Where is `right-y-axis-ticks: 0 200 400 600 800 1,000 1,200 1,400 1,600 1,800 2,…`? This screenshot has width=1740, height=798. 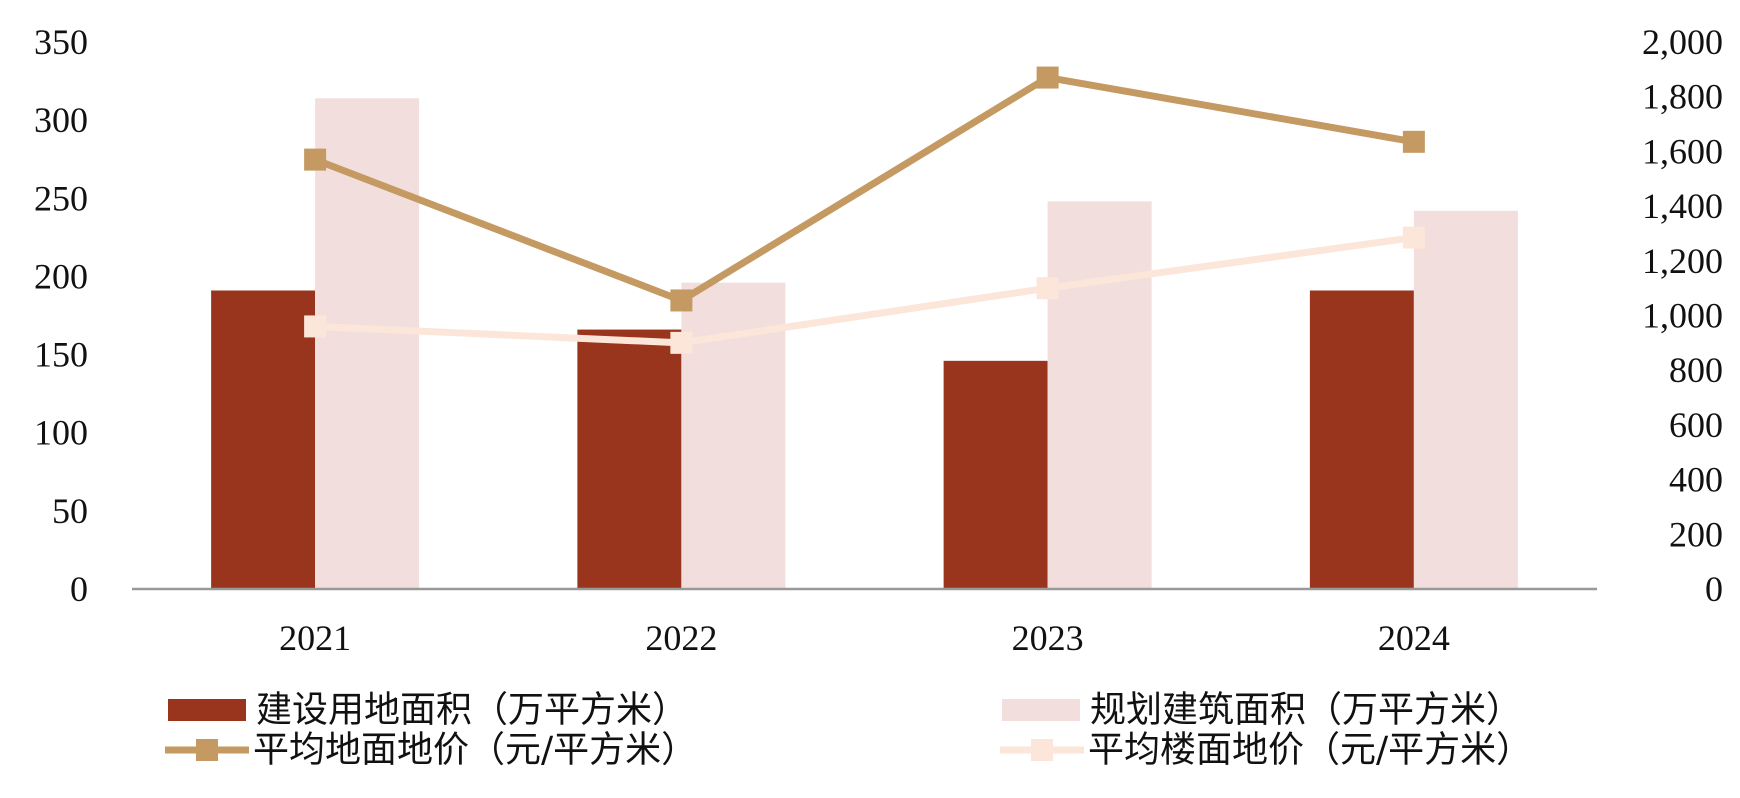 right-y-axis-ticks: 0 200 400 600 800 1,000 1,200 1,400 1,600 1,800 2,… is located at coordinates (1682, 315).